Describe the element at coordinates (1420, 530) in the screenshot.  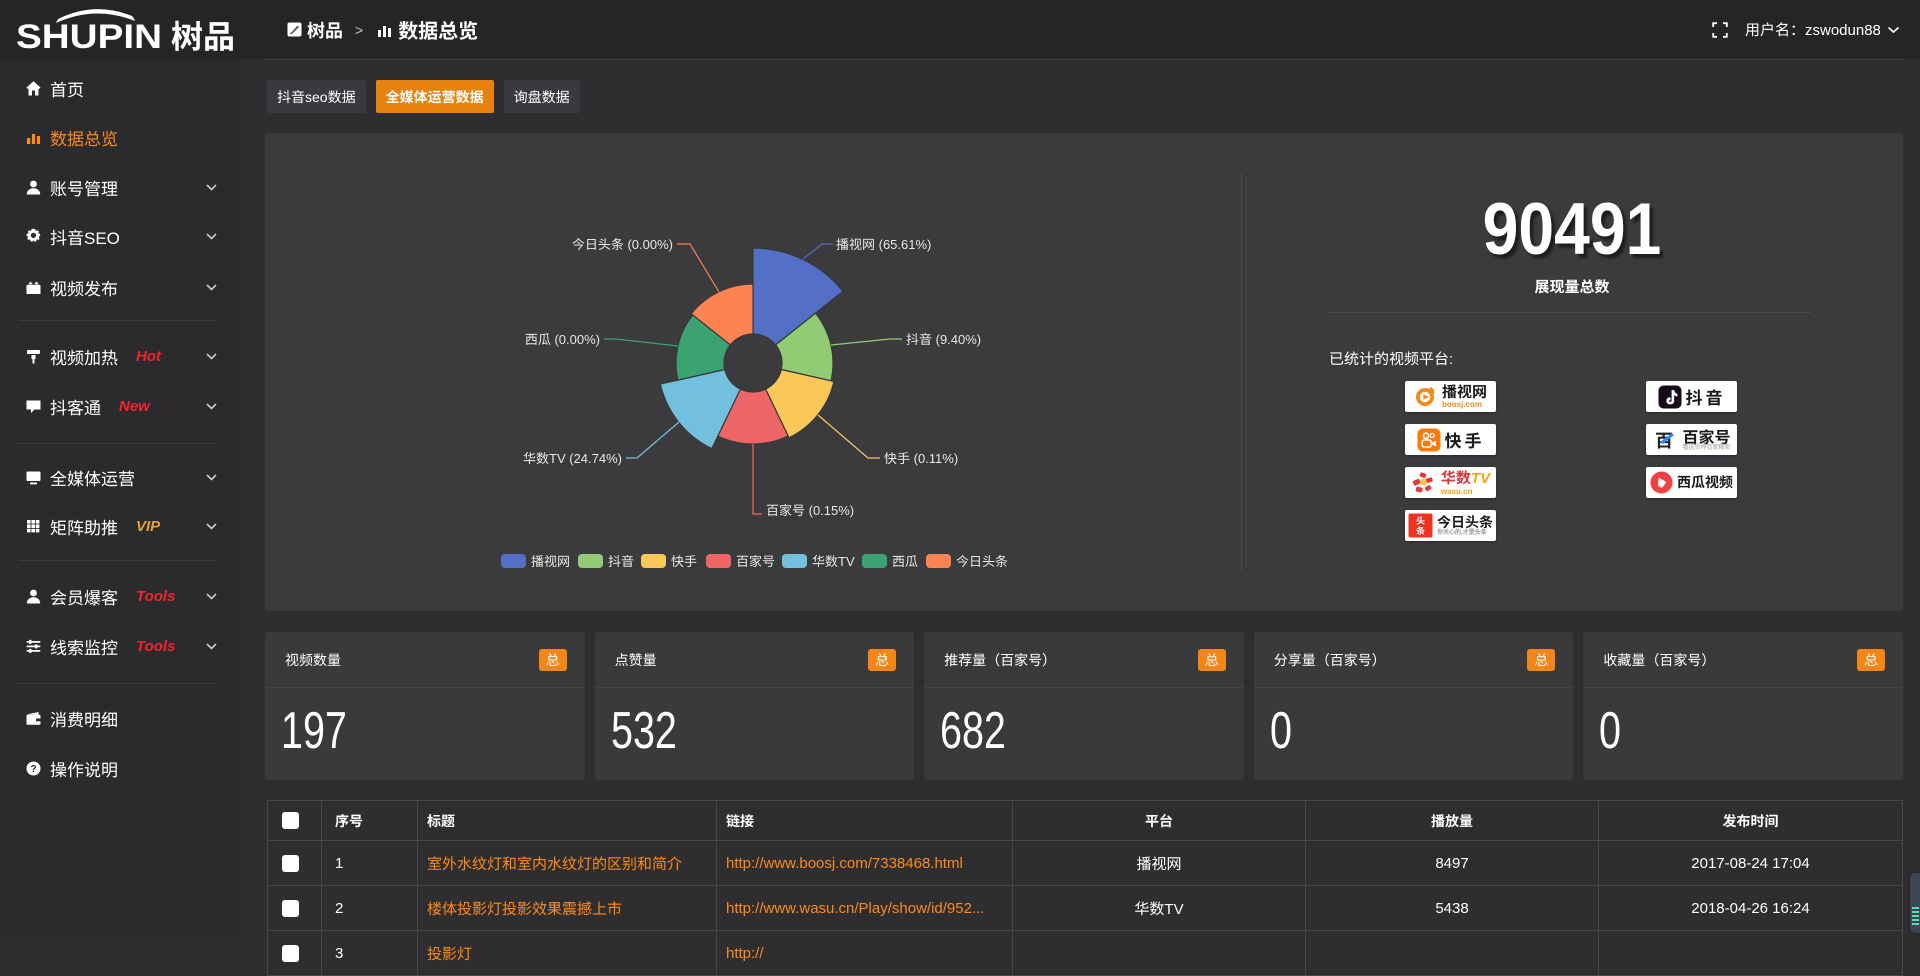
I see `svg-text: 条` at that location.